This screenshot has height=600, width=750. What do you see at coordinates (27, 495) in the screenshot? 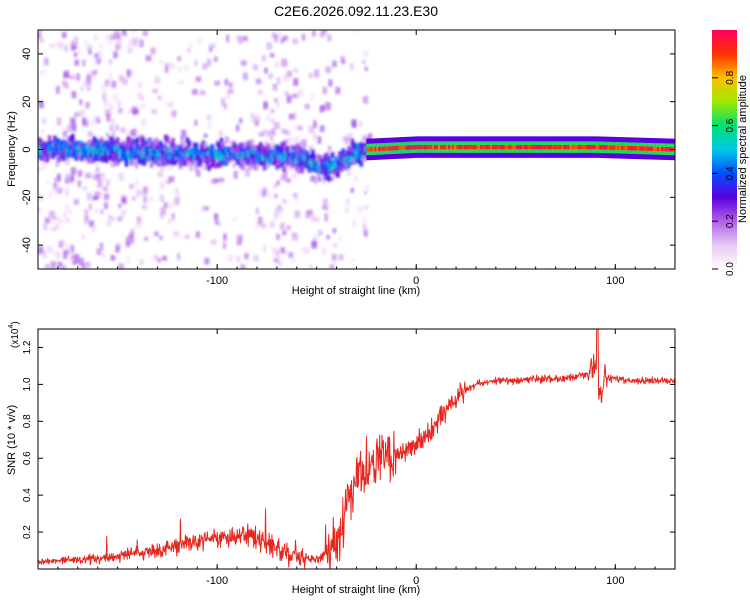
I see `snr-y-tick-label: 0.4` at bounding box center [27, 495].